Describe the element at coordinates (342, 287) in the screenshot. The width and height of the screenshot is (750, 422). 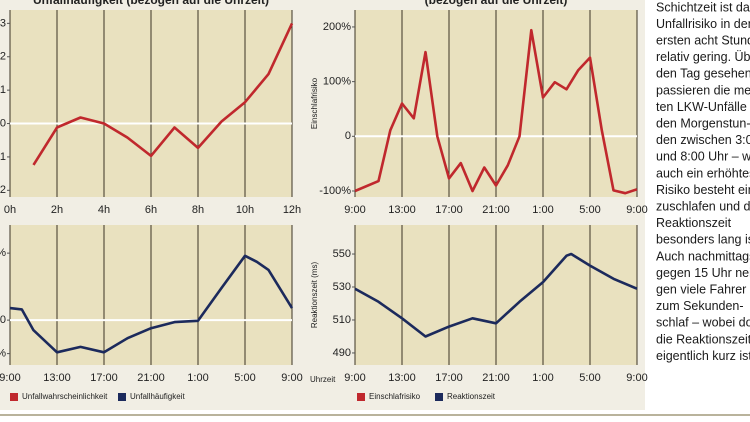
I see `y-tick-label: 530` at that location.